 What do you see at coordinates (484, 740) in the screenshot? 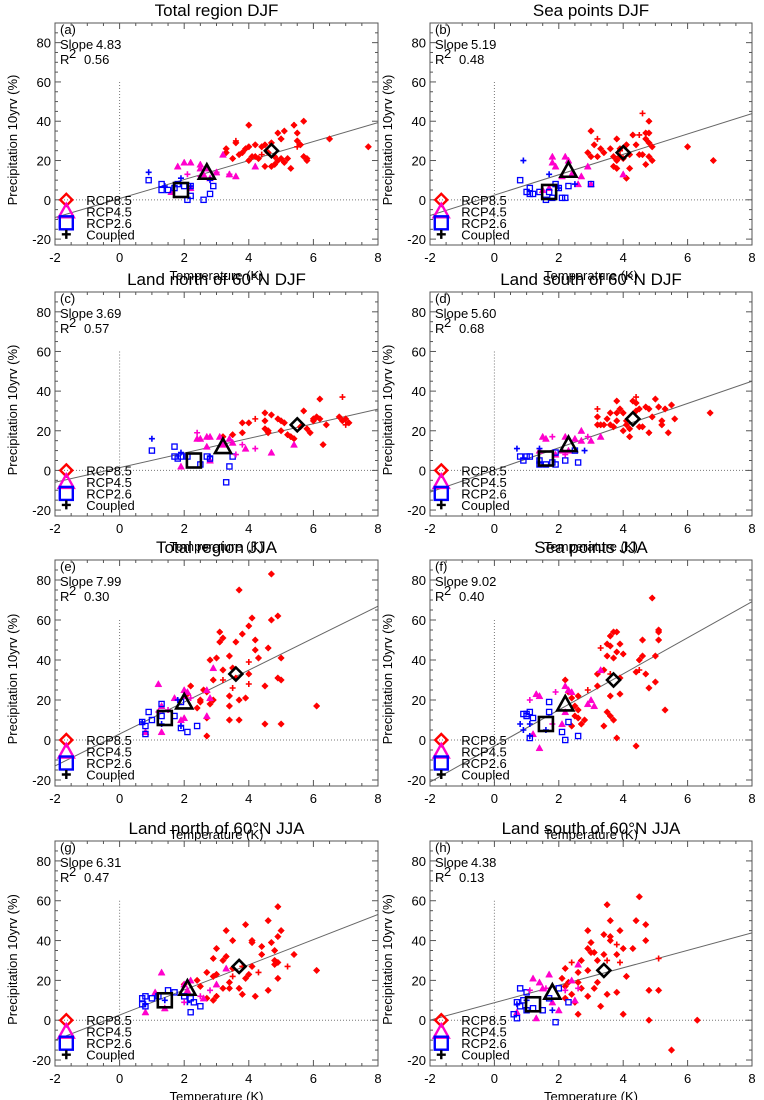
I see `legend-label: RCP8.5` at bounding box center [484, 740].